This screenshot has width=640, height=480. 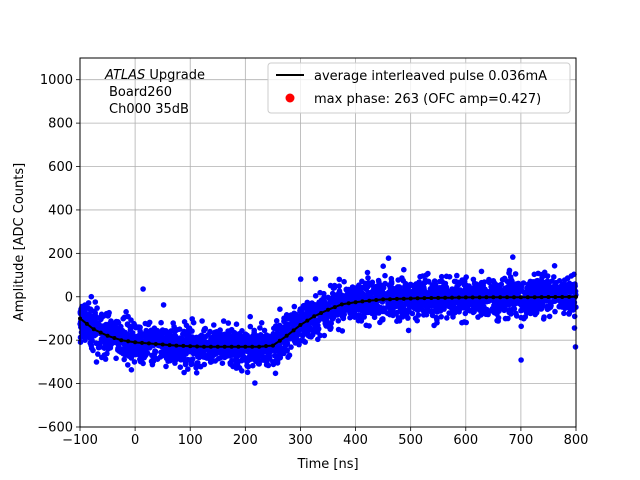 I want to click on annotation-experiment: ATLAS, so click(x=124, y=75).